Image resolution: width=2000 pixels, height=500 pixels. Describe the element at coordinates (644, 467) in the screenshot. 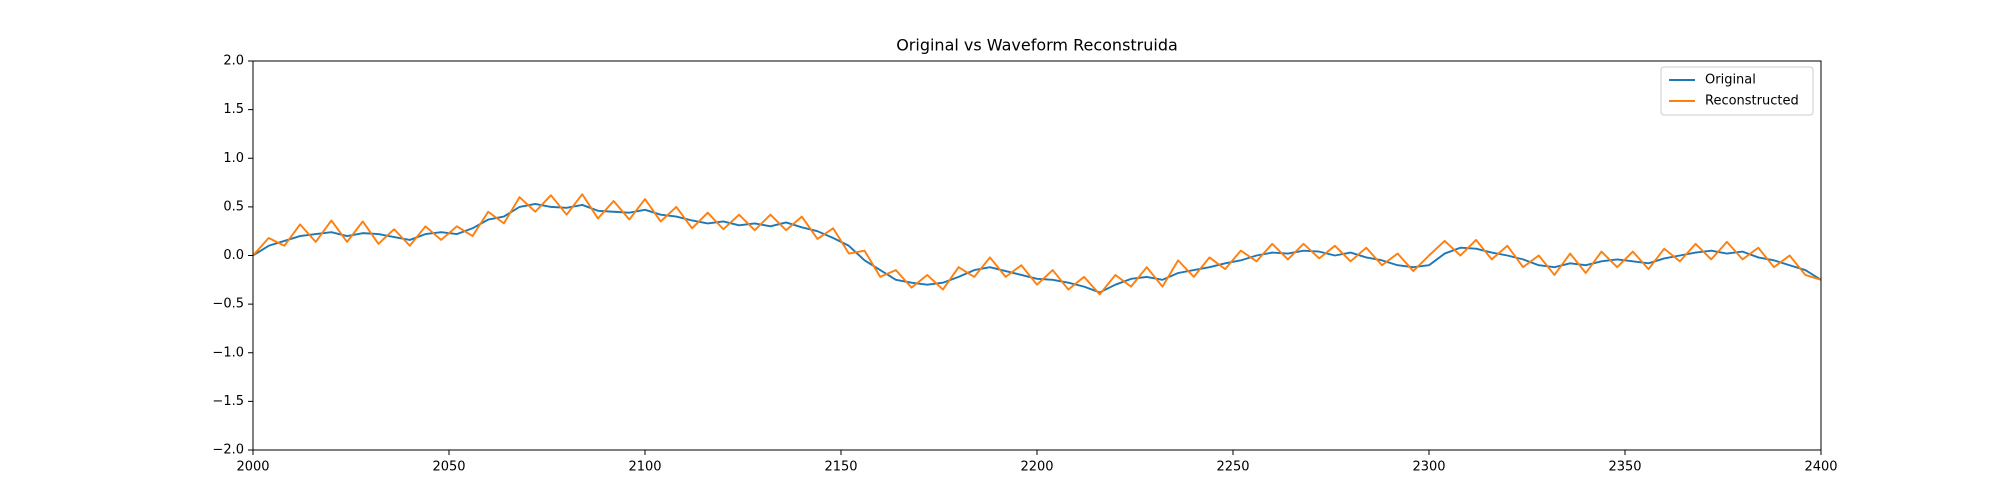

I see `x-tick-label: 2100` at that location.